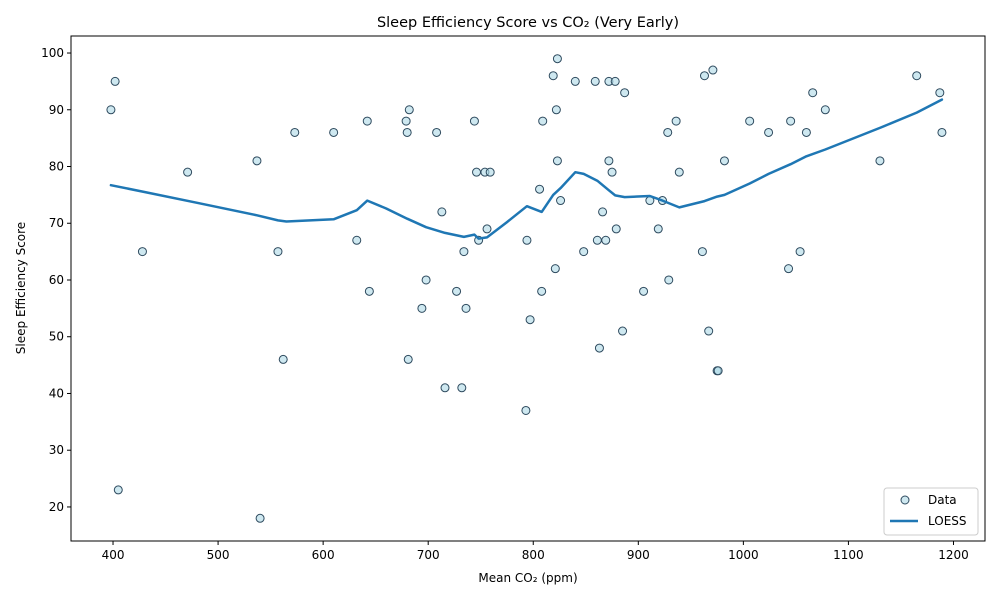 Image resolution: width=1000 pixels, height=600 pixels. What do you see at coordinates (21, 288) in the screenshot?
I see `y-axis-label: Sleep Efficiency Score` at bounding box center [21, 288].